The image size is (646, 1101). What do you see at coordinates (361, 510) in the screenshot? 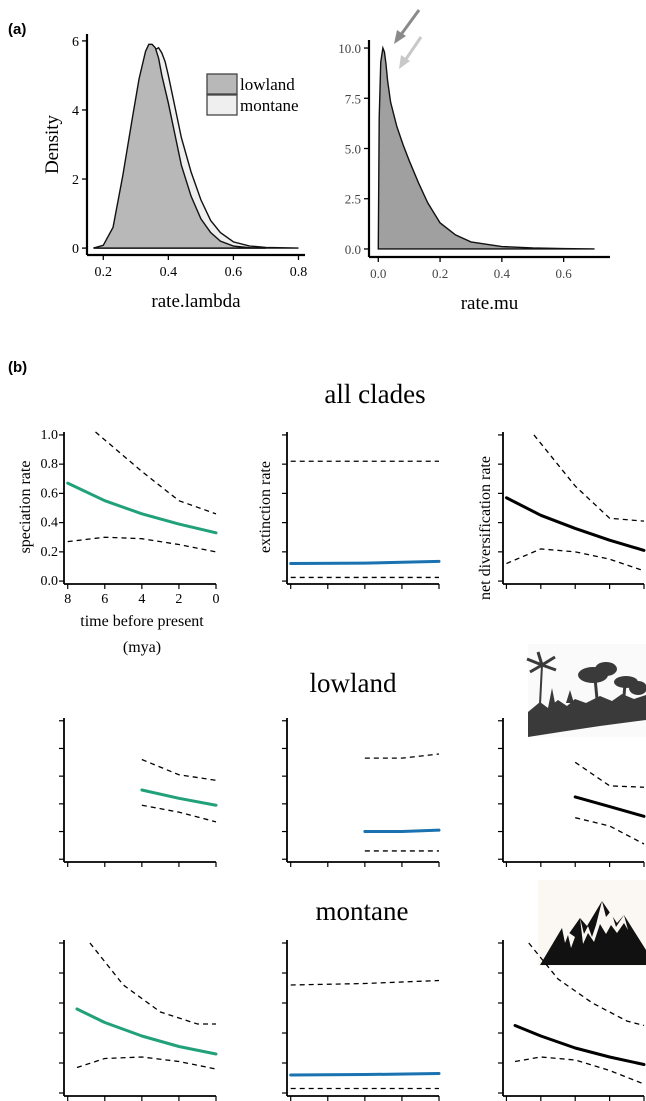
I see `plot-extinction-all-clades` at bounding box center [361, 510].